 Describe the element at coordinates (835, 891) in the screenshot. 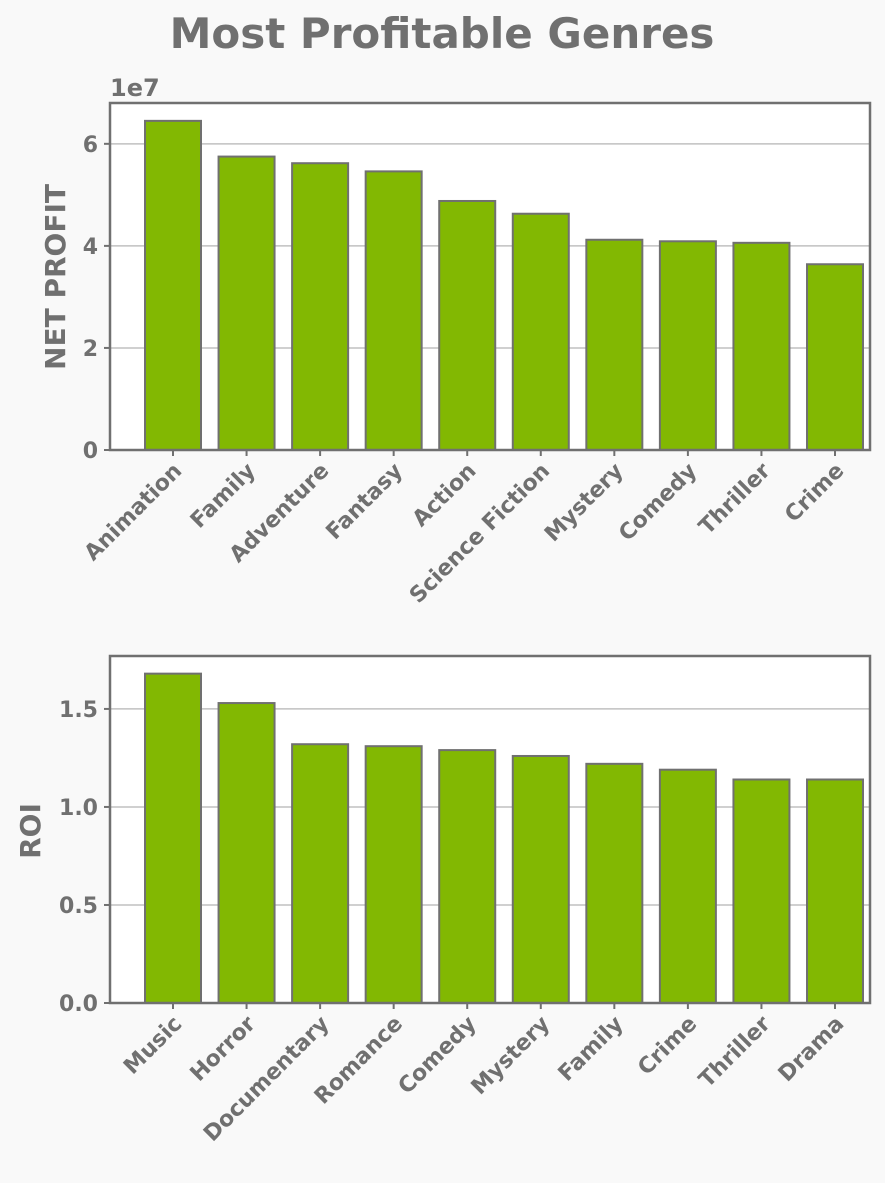

I see `bar-drama` at that location.